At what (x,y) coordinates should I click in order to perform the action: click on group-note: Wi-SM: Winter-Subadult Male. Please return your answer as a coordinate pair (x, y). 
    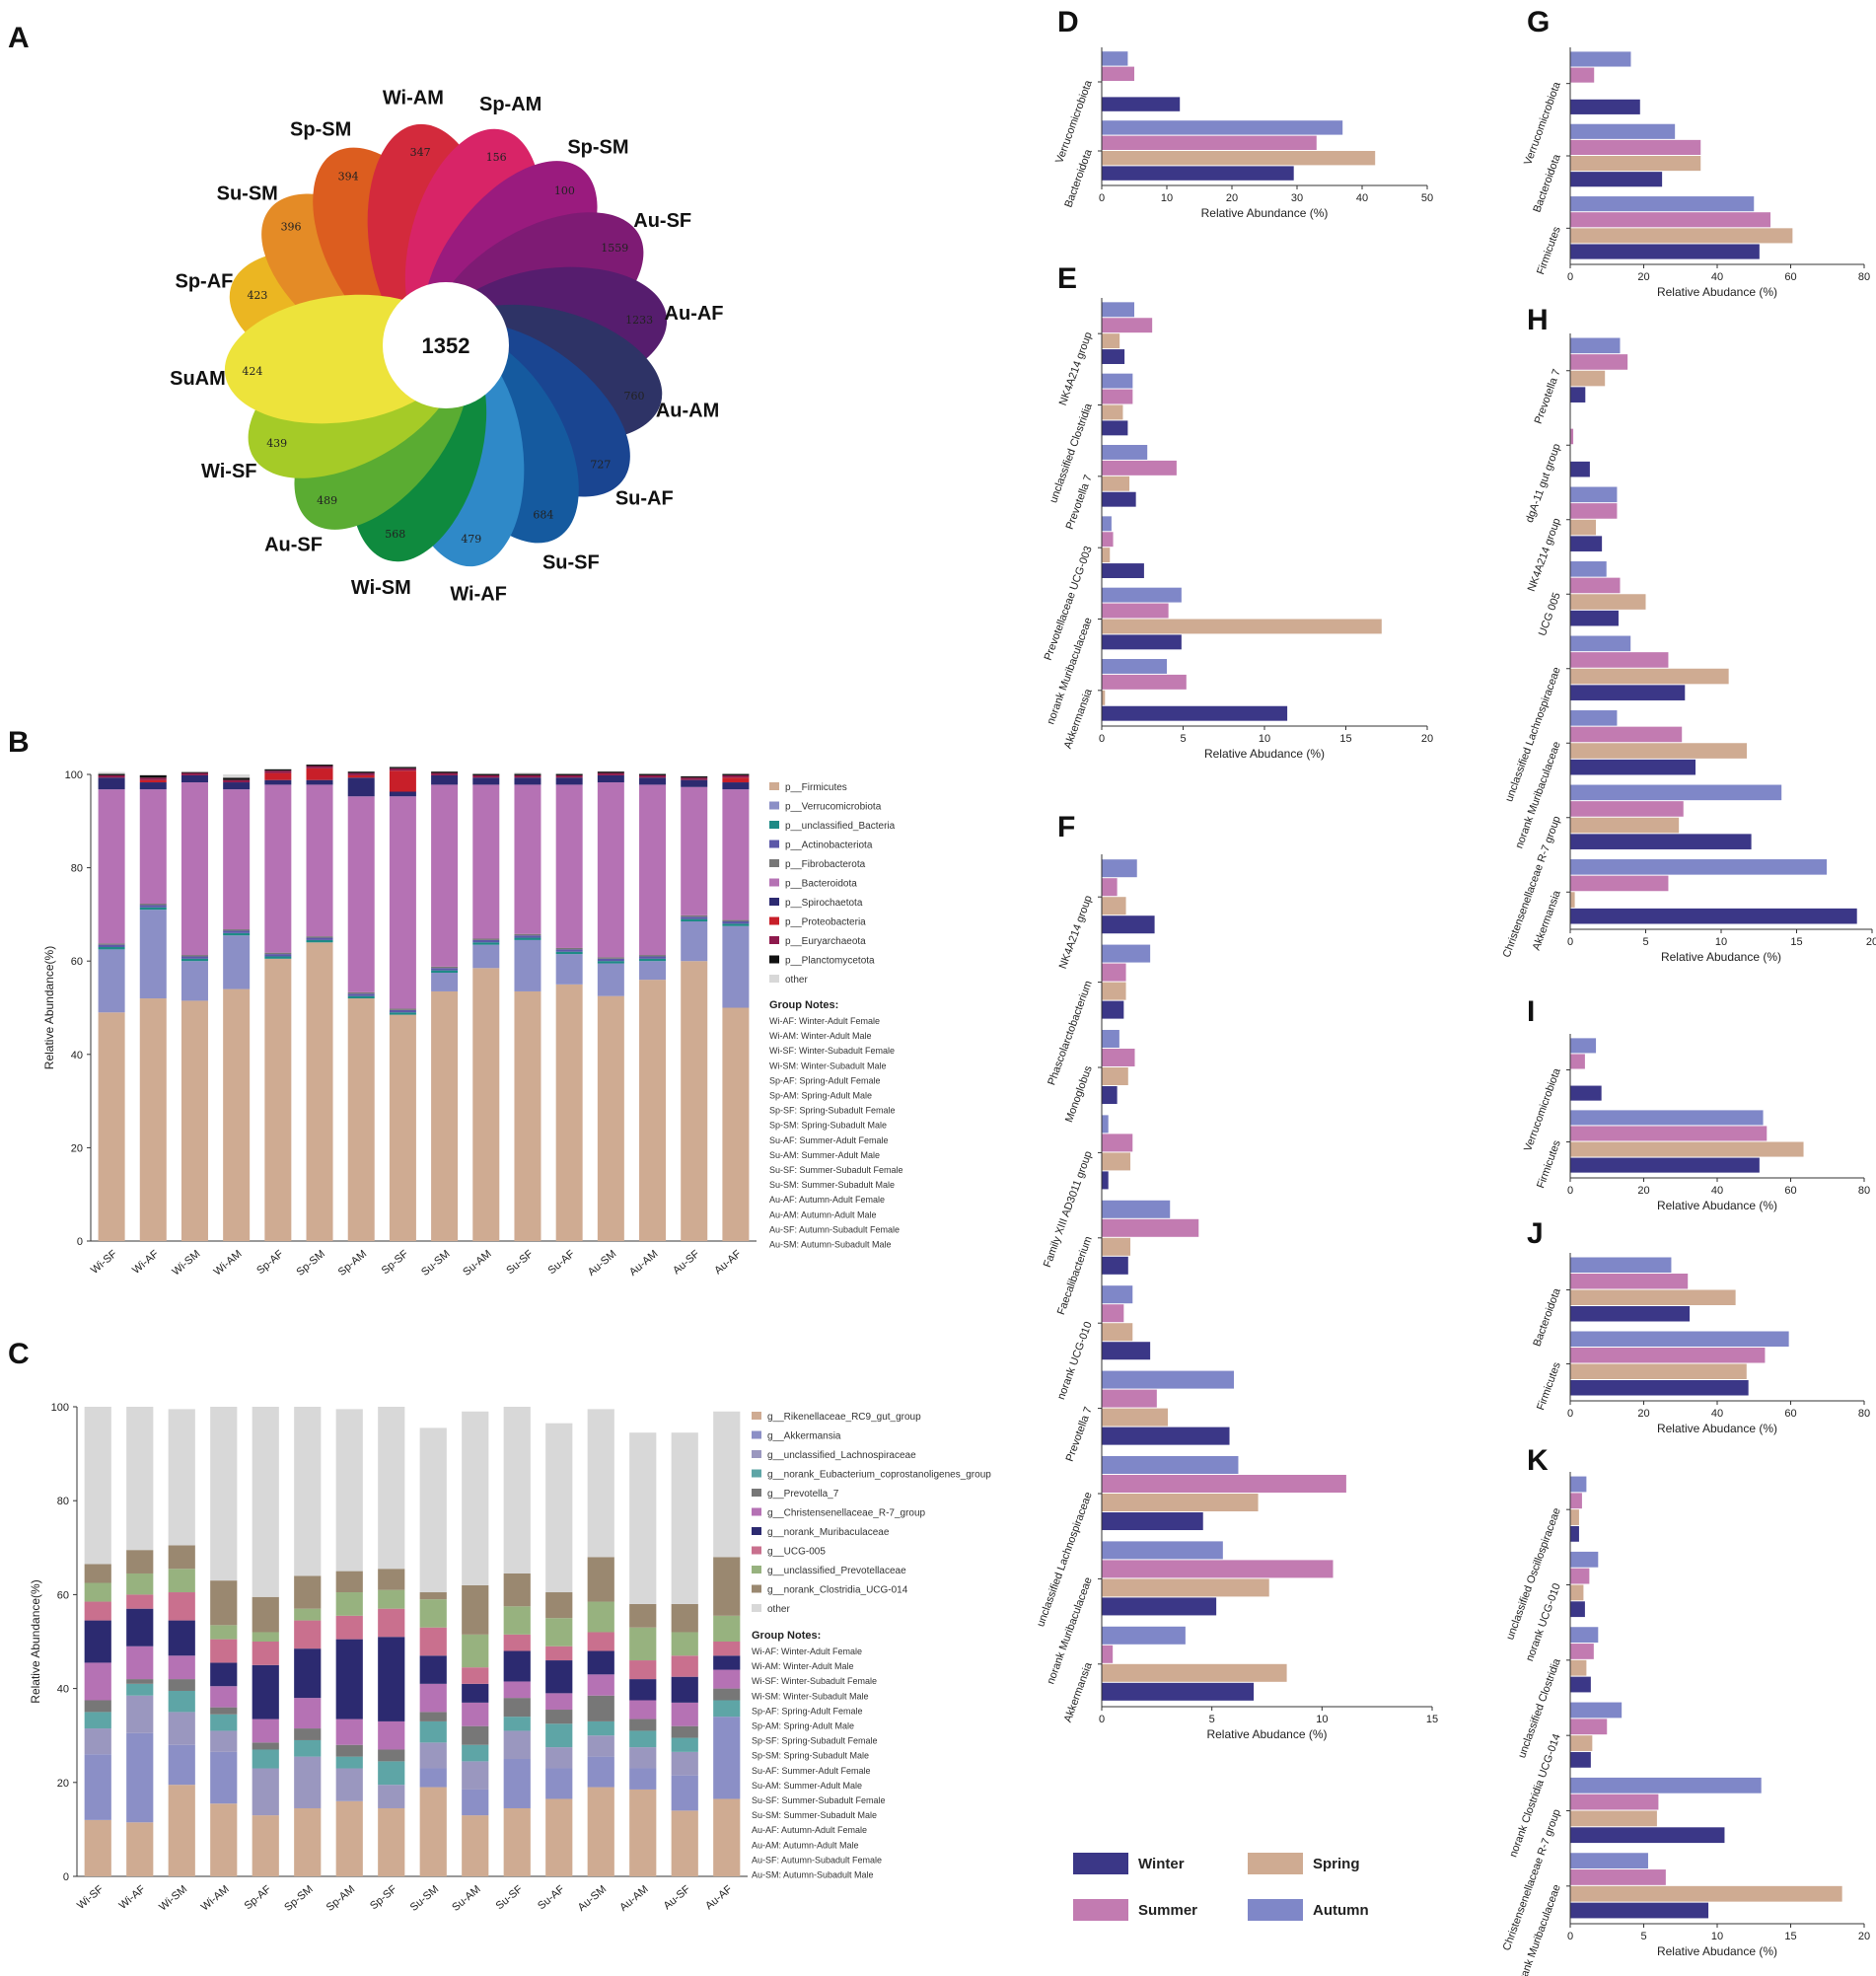
    Looking at the image, I should click on (810, 1696).